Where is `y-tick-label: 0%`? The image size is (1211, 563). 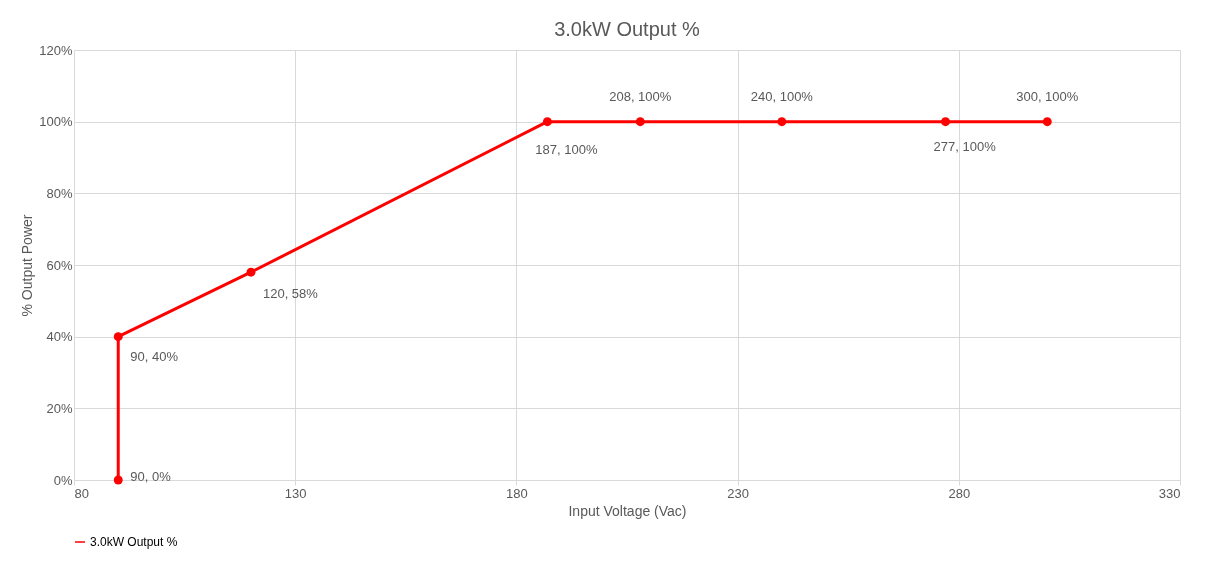 y-tick-label: 0% is located at coordinates (63, 480).